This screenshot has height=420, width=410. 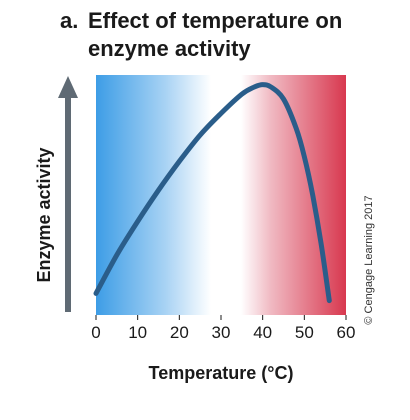 What do you see at coordinates (221, 373) in the screenshot?
I see `x-axis-label: Temperature (°C)` at bounding box center [221, 373].